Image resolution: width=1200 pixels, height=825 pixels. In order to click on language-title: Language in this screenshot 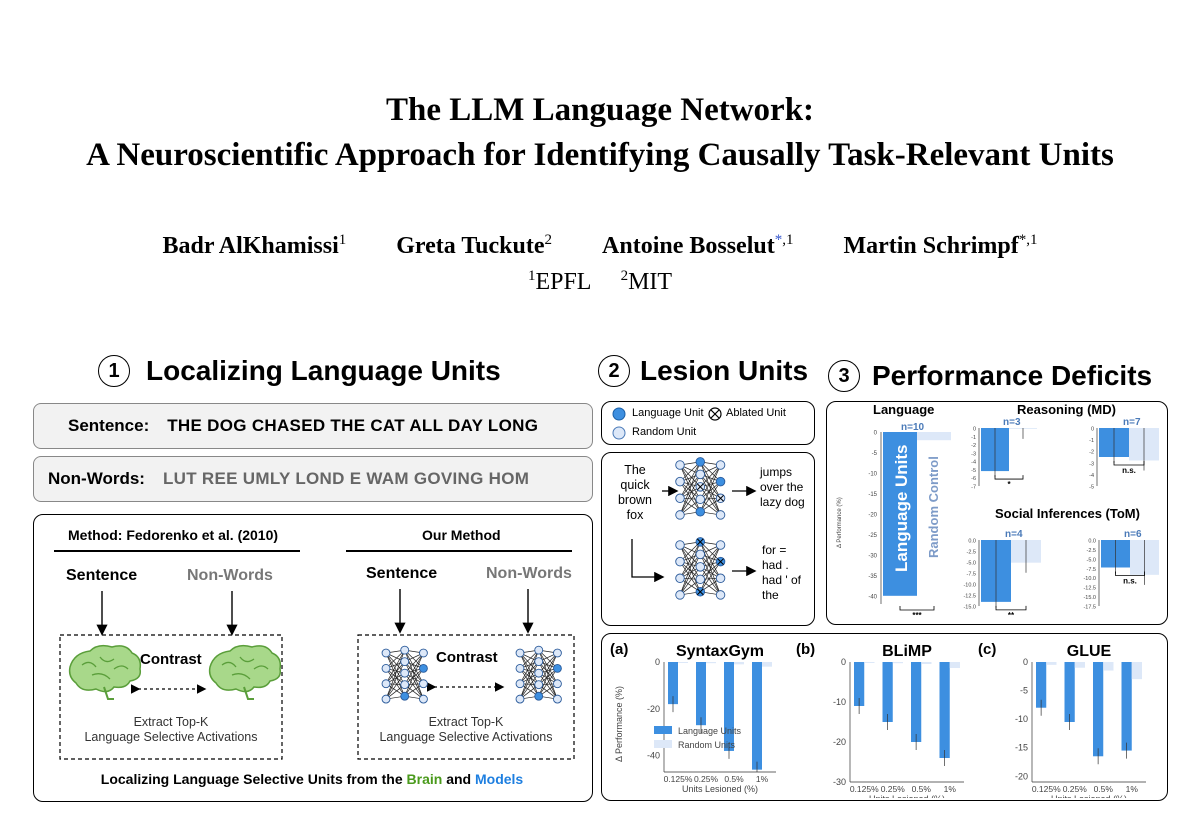, I will do `click(904, 409)`.